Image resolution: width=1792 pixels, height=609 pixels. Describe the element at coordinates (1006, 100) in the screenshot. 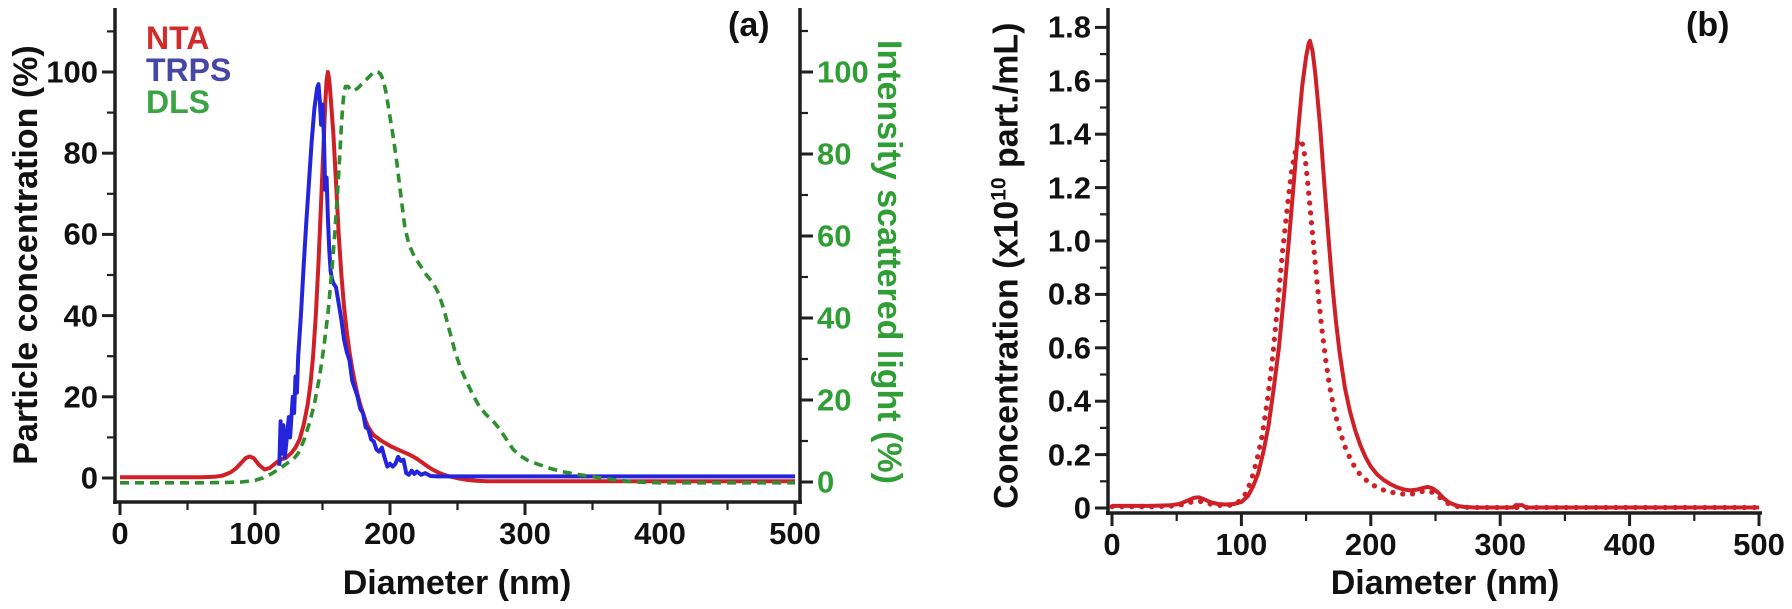

I see `panel-b-y-title-suffix: part./mL)` at that location.